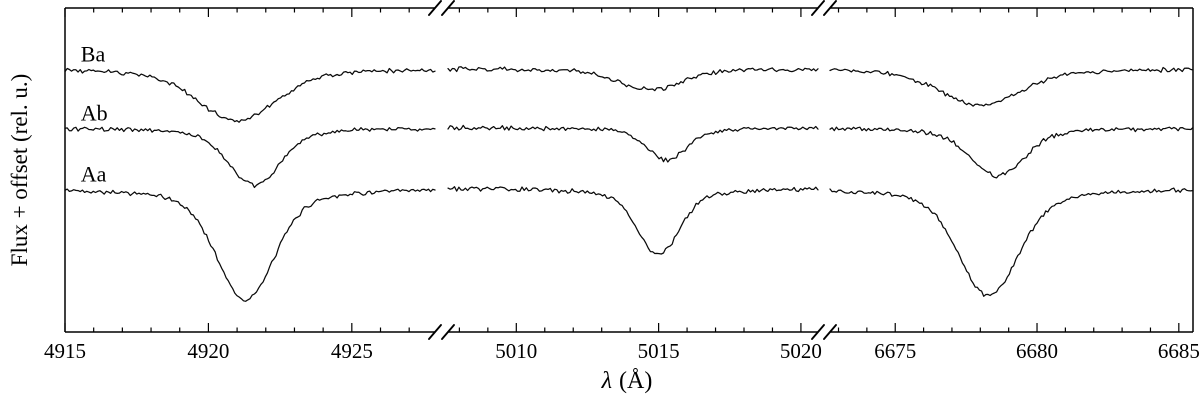 The image size is (1200, 404). What do you see at coordinates (93, 54) in the screenshot?
I see `series-label-Ba: Ba` at bounding box center [93, 54].